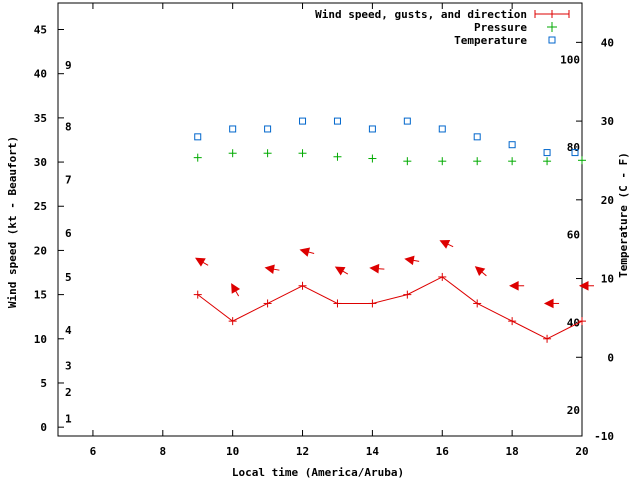  Describe the element at coordinates (552, 40) in the screenshot. I see `legend-marker-temperature` at that location.